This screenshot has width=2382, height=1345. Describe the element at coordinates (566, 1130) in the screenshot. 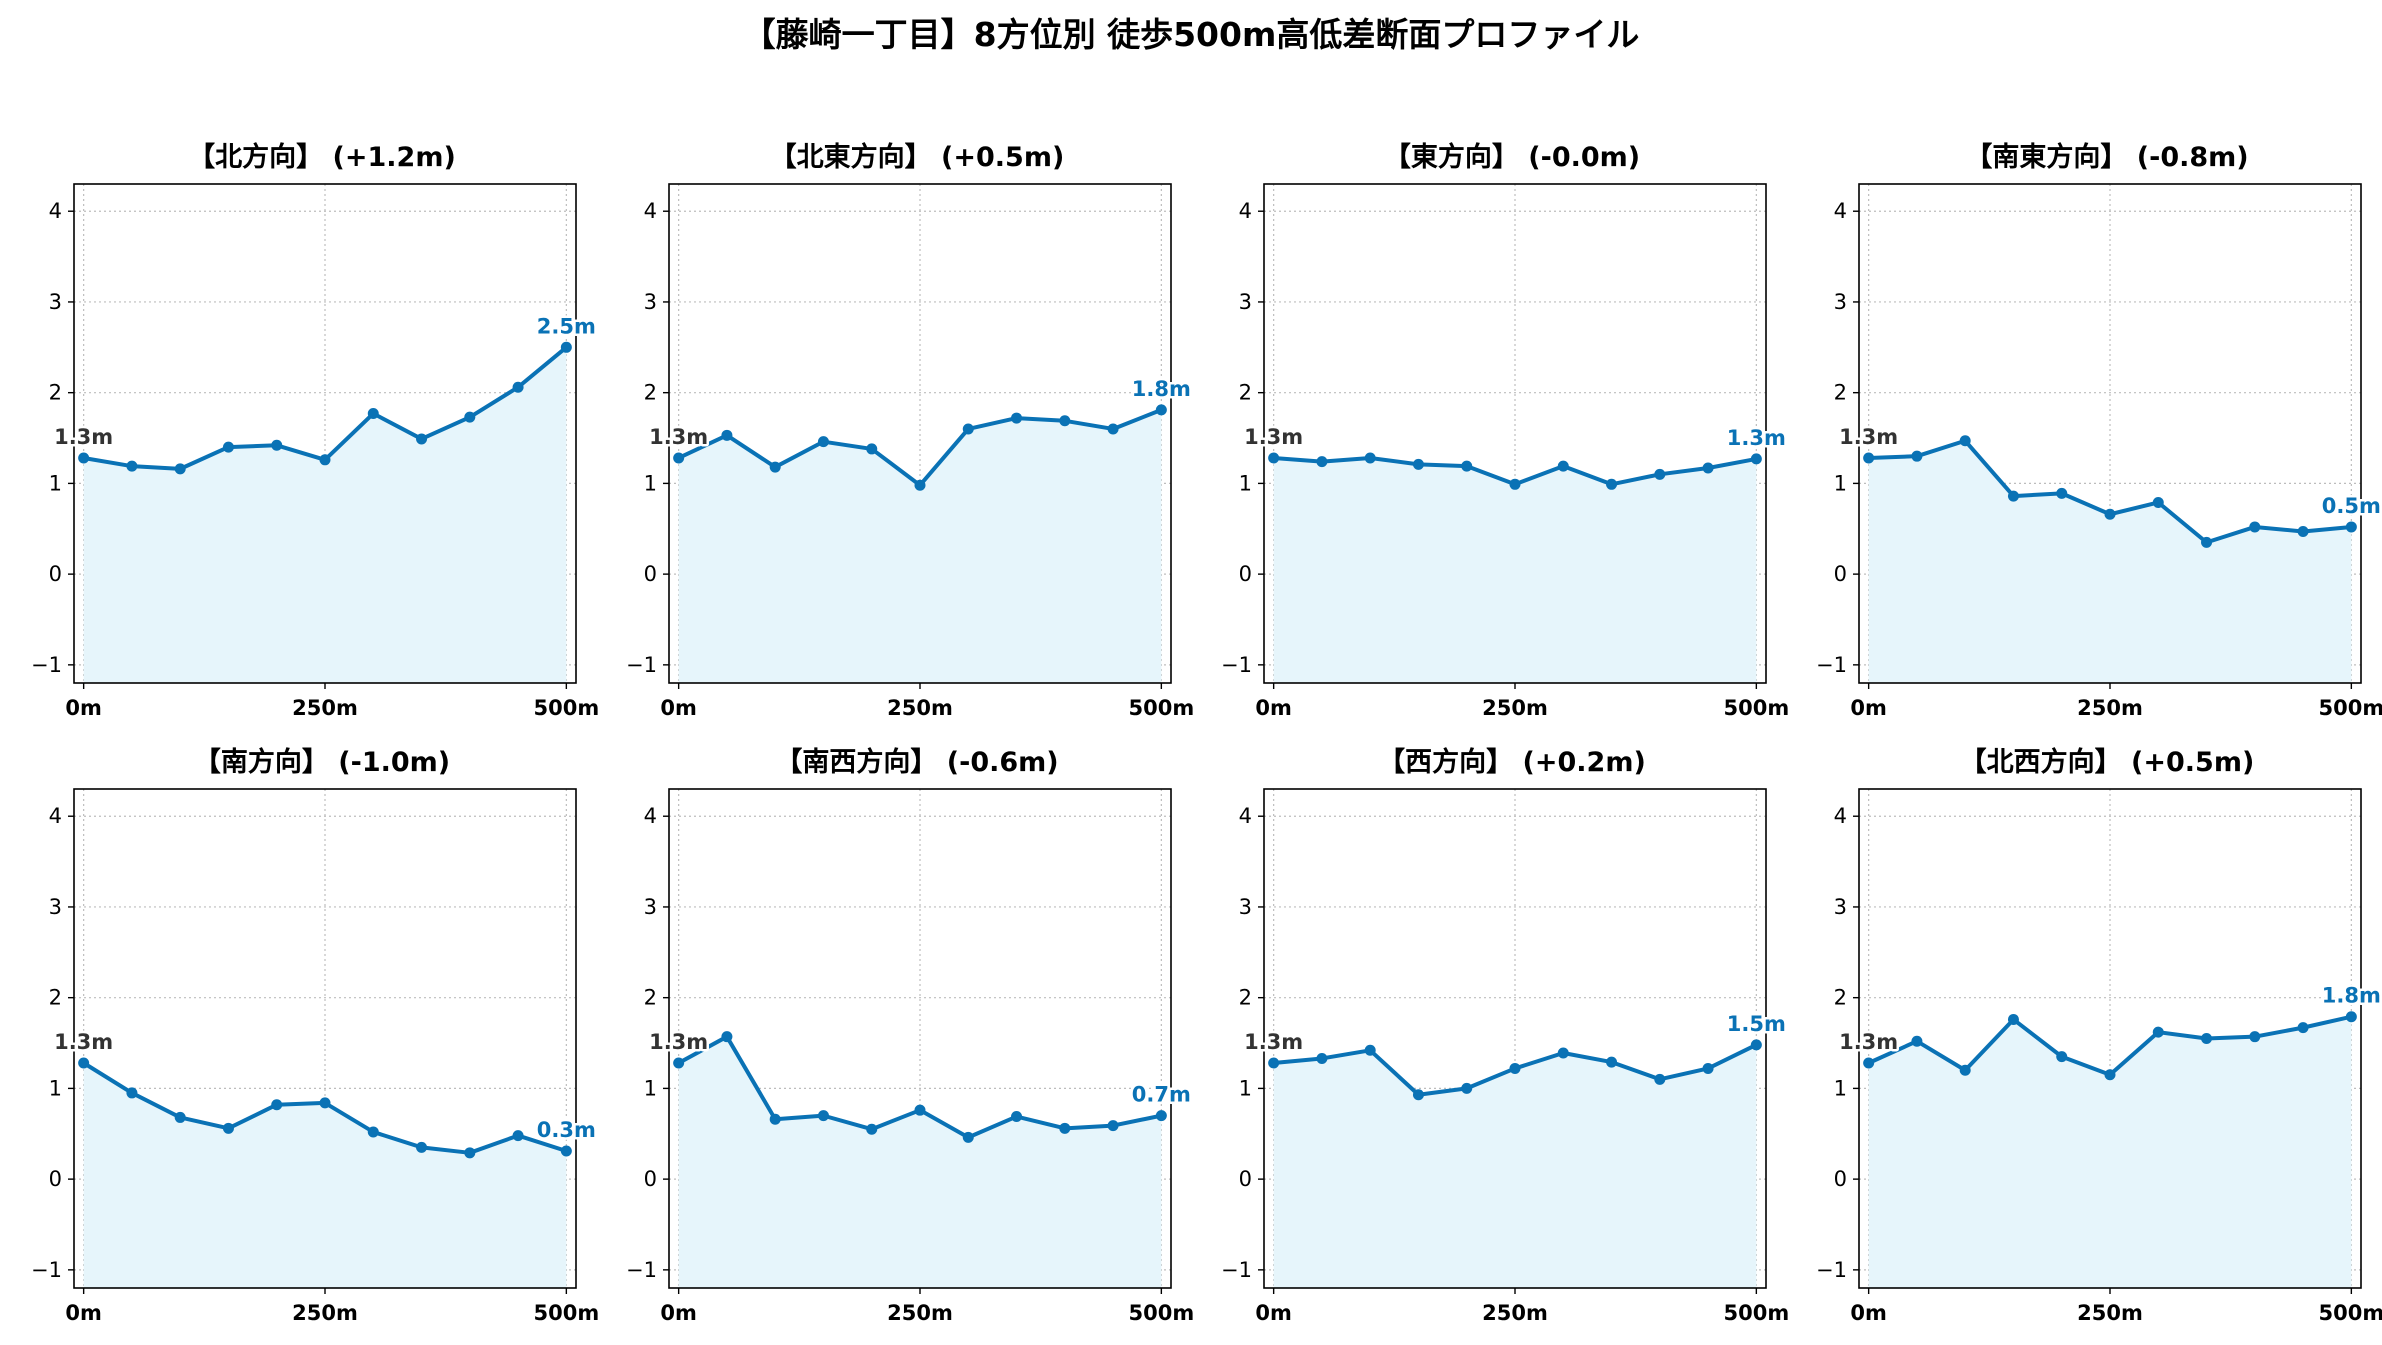

I see `end-elevation-label: 0.3m` at that location.